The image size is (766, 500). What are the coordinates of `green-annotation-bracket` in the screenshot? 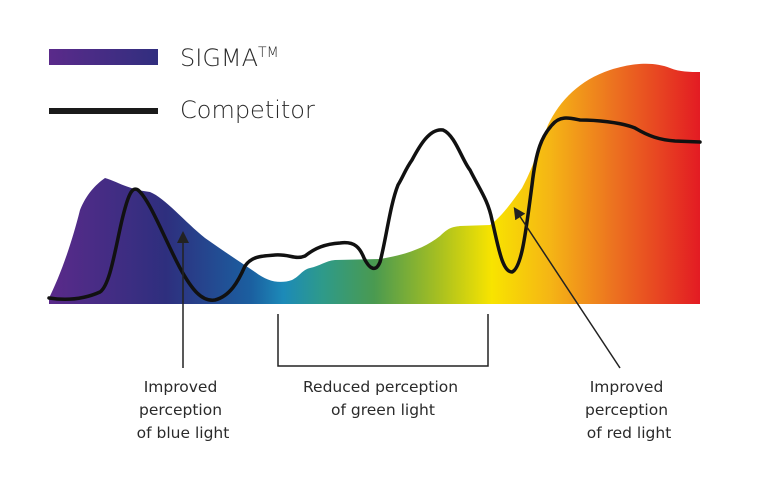 It's located at (383, 340).